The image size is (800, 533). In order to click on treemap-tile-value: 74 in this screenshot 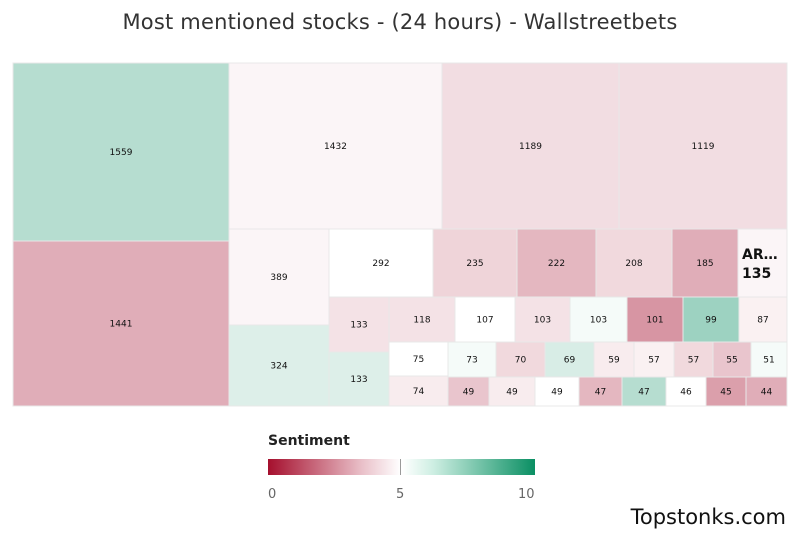, I will do `click(419, 392)`.